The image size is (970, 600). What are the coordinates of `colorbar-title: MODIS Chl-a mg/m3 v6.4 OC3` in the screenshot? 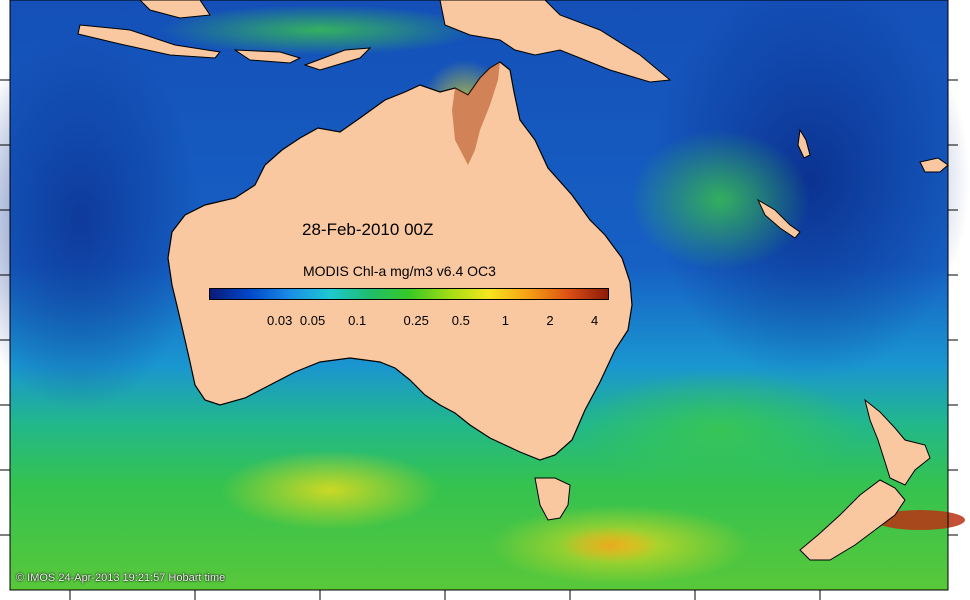 It's located at (399, 271).